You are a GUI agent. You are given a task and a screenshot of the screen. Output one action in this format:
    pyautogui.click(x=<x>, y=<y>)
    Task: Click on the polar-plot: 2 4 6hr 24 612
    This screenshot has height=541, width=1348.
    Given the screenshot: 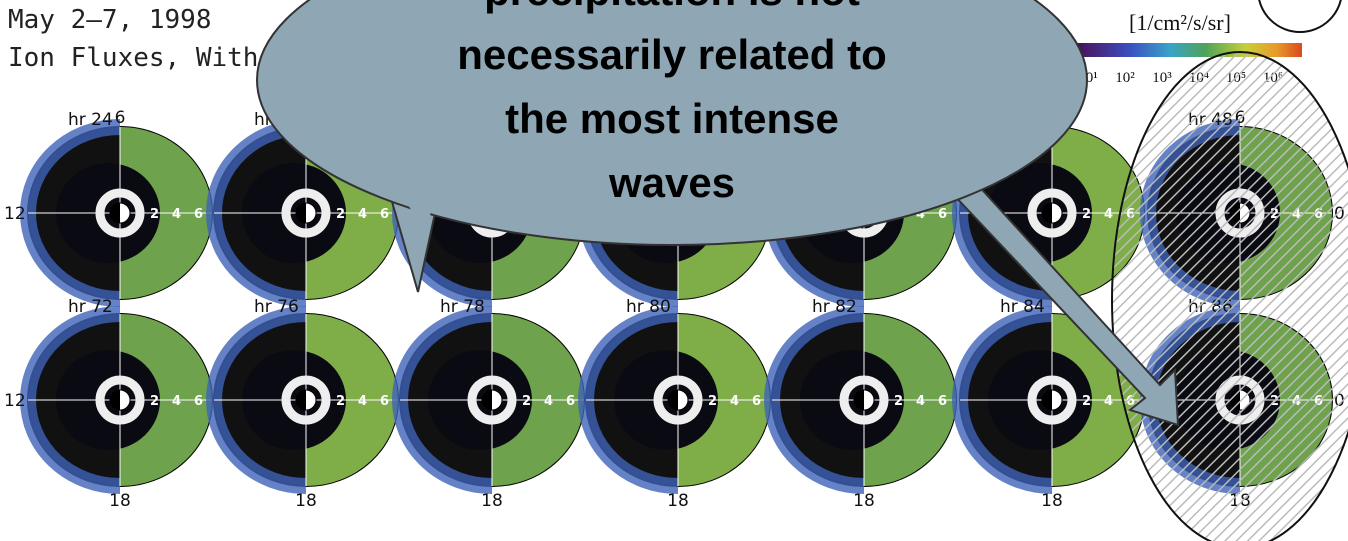 What is the action you would take?
    pyautogui.click(x=108, y=207)
    